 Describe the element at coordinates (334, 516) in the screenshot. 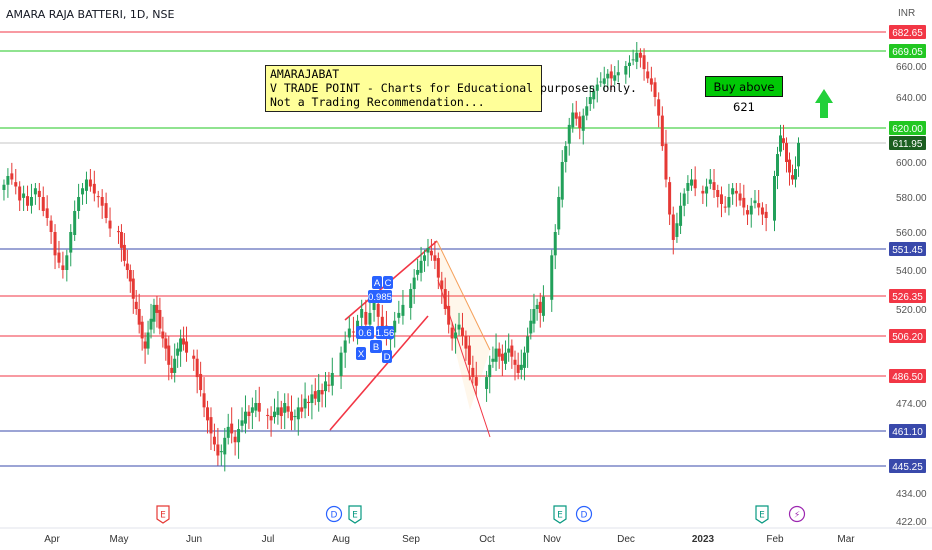

I see `event-marker-label: D` at that location.